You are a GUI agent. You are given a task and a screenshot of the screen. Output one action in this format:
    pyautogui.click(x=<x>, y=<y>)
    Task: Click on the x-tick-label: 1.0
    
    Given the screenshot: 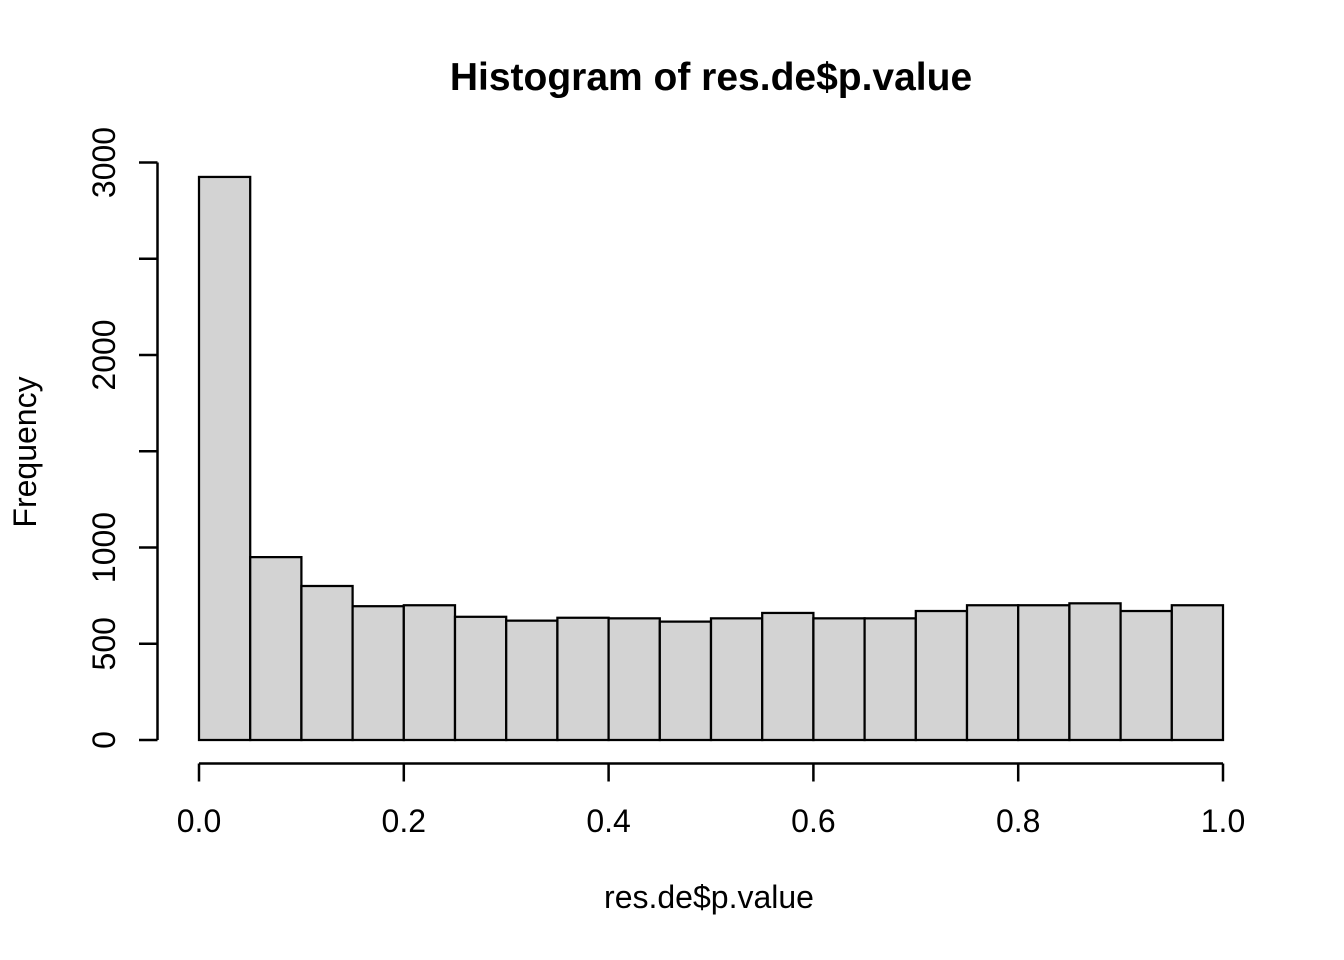 What is the action you would take?
    pyautogui.click(x=1223, y=821)
    